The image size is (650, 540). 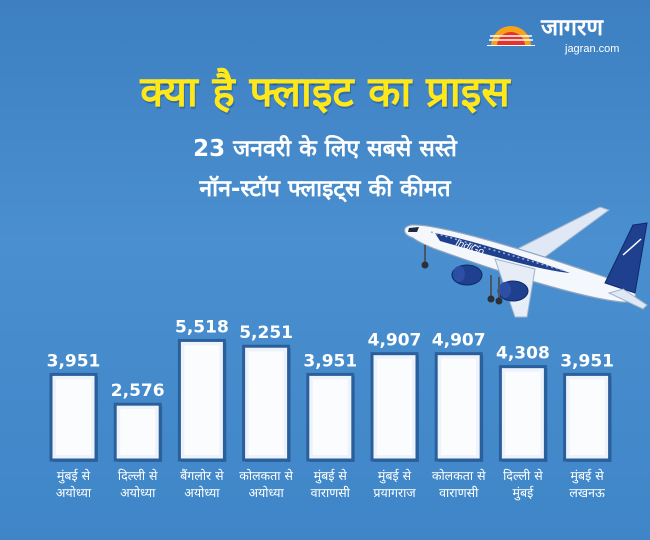 I want to click on sun-logo-icon, so click(x=511, y=36).